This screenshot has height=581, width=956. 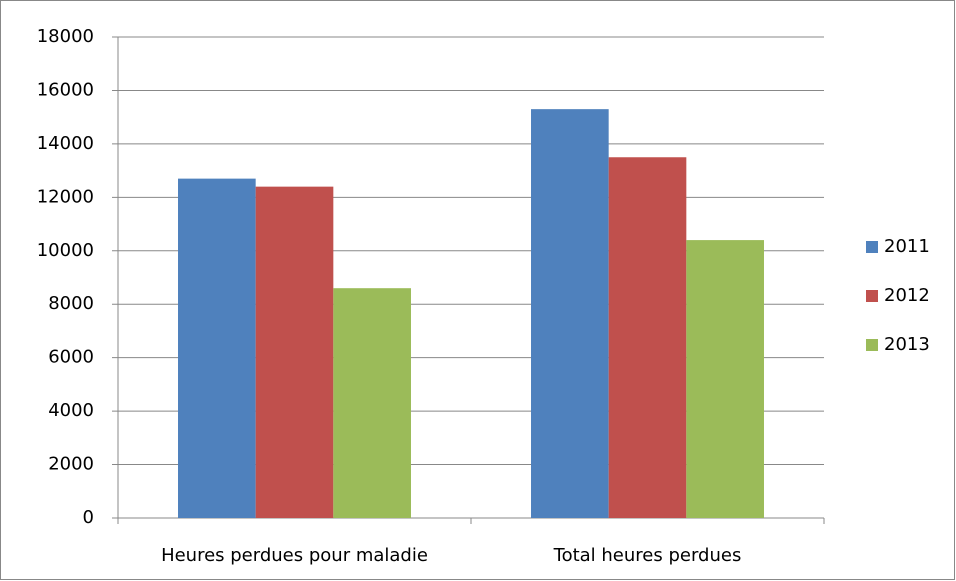 What do you see at coordinates (65, 36) in the screenshot?
I see `y-tick-label: 18000` at bounding box center [65, 36].